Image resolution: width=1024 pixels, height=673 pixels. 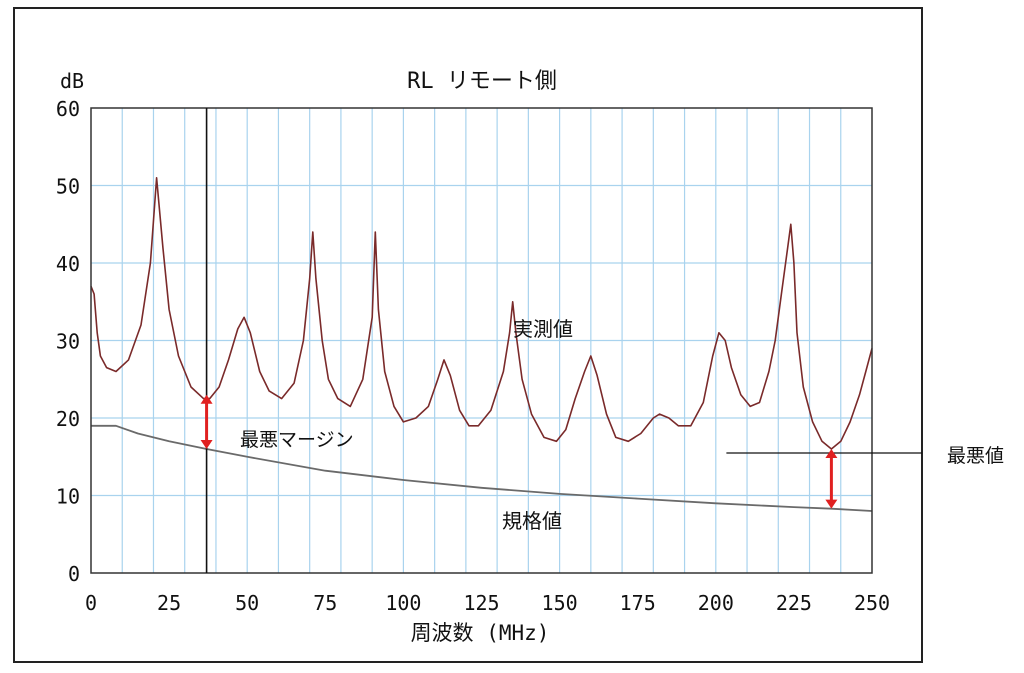 I want to click on x-tick-label: 0, so click(x=91, y=603).